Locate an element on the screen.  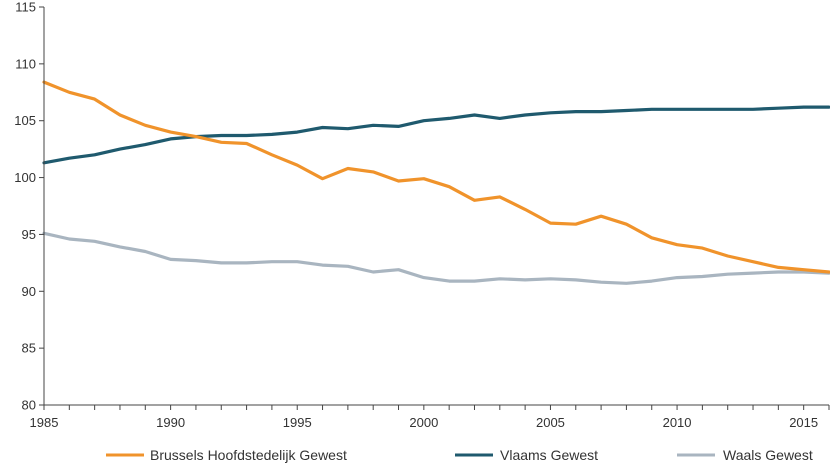
x-tick-label: 2010 is located at coordinates (677, 422).